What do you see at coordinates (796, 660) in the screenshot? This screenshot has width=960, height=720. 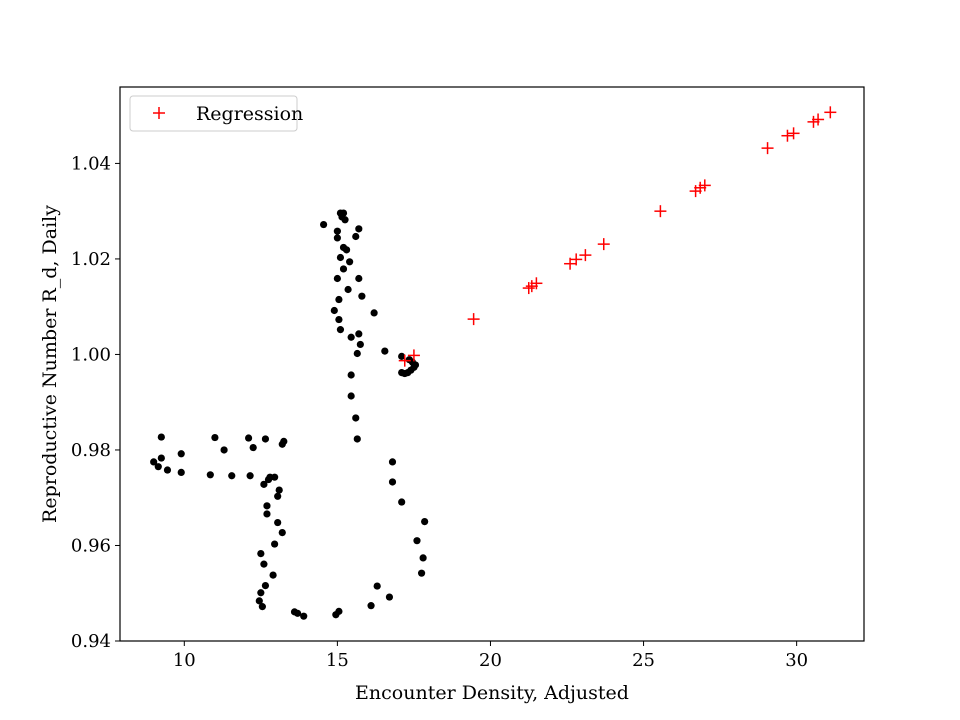 I see `x-tick-label: 30` at bounding box center [796, 660].